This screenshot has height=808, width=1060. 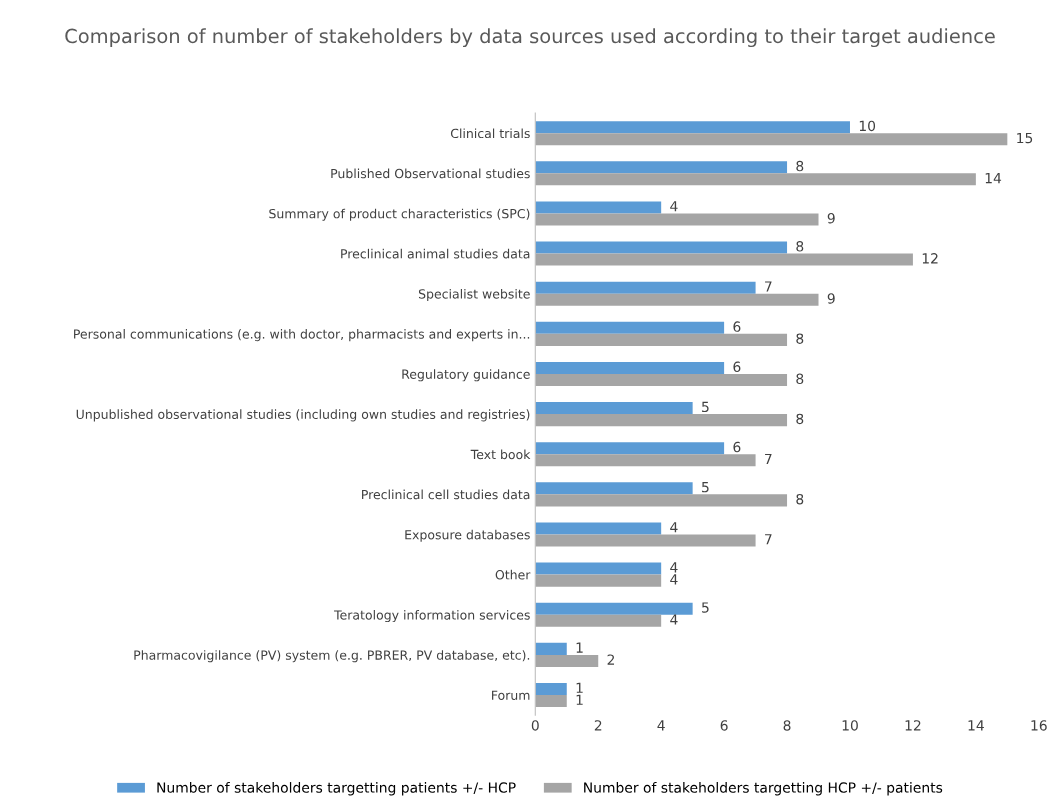 What do you see at coordinates (598, 725) in the screenshot?
I see `x-tick-label: 2` at bounding box center [598, 725].